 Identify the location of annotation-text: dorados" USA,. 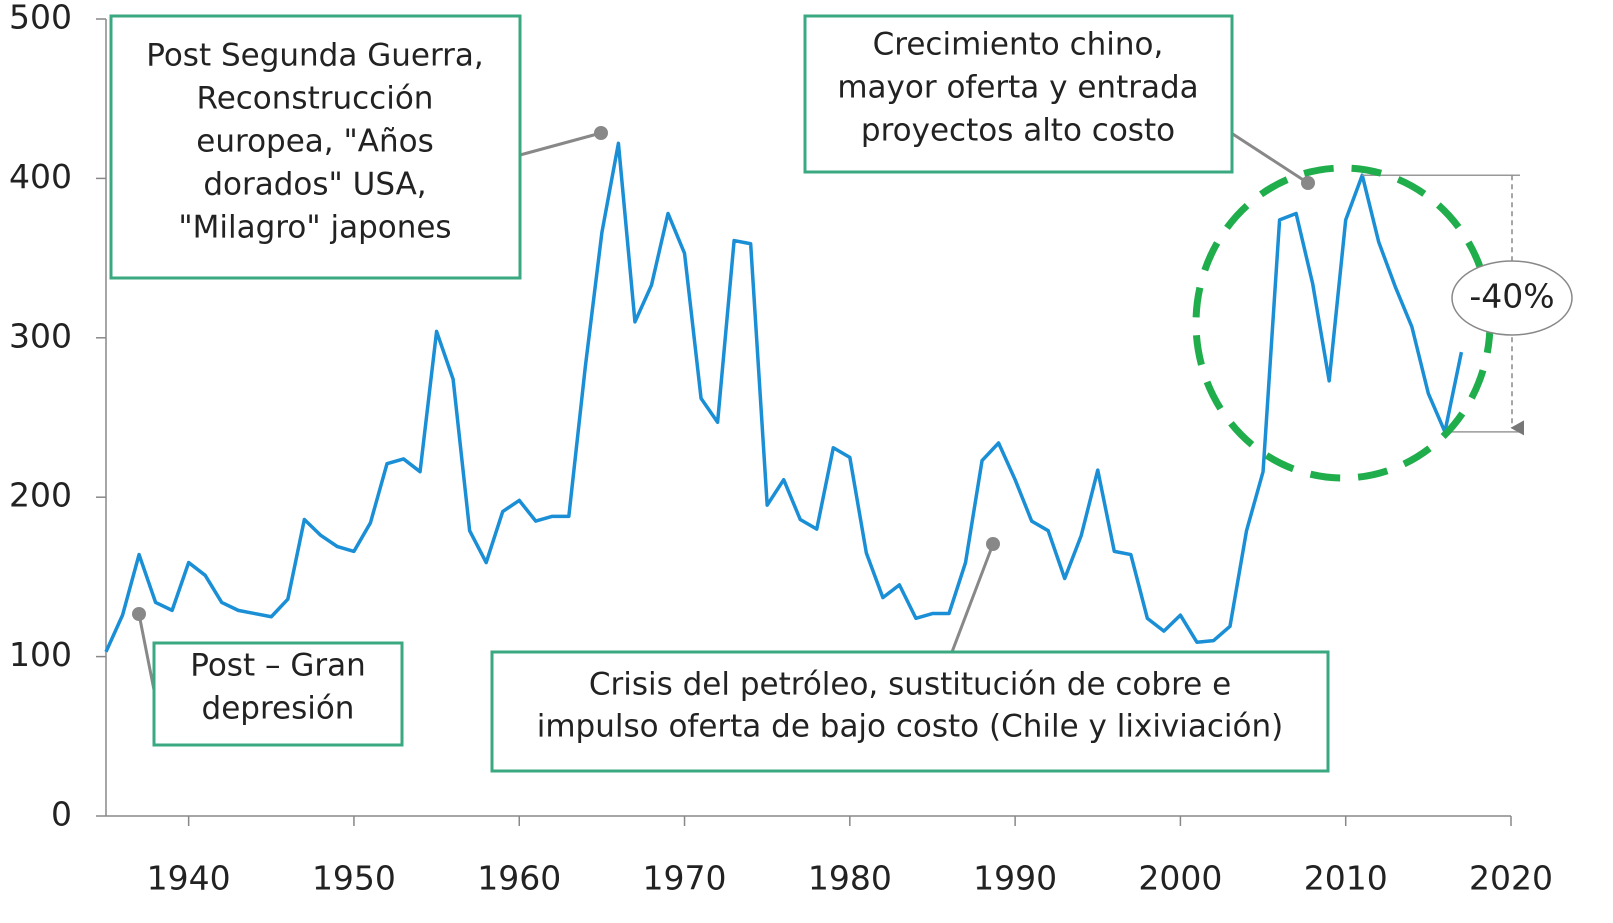
(314, 185).